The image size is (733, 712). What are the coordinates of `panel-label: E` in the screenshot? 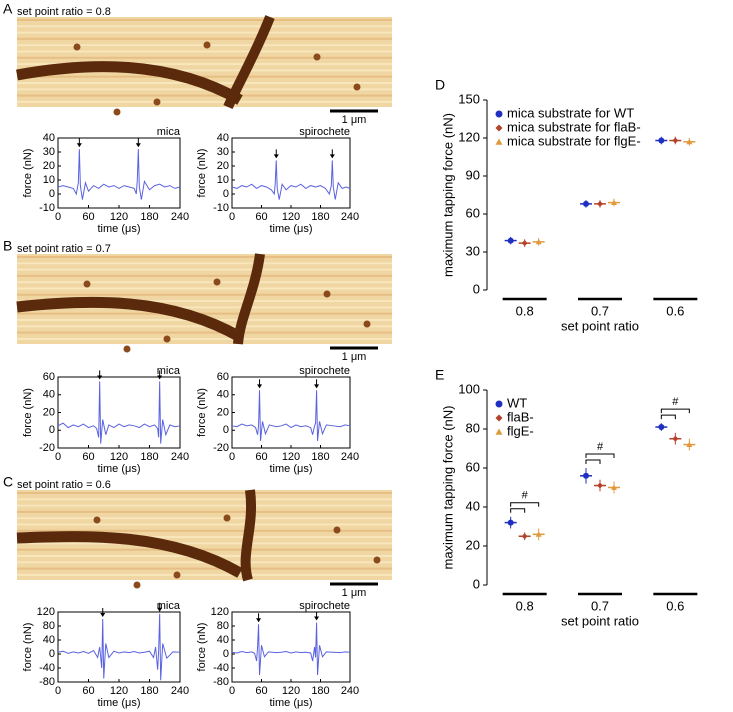 It's located at (439, 375).